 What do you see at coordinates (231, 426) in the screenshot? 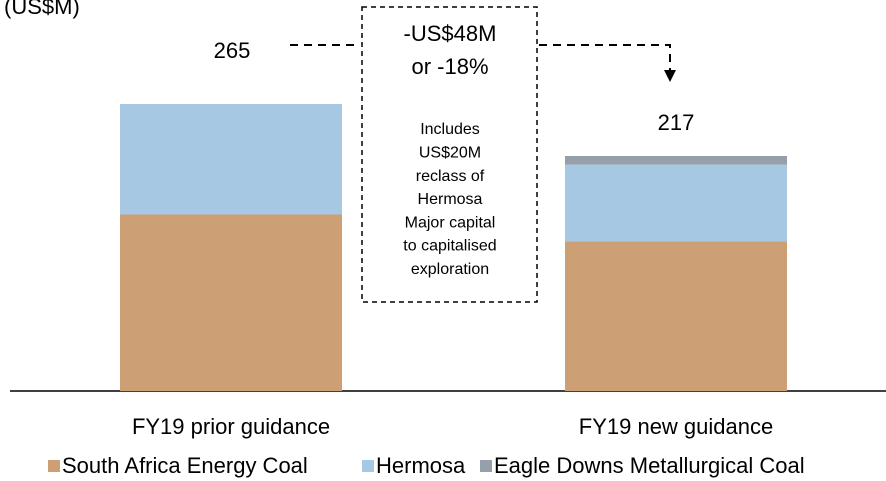
I see `x-tick-label: FY19 prior guidance` at bounding box center [231, 426].